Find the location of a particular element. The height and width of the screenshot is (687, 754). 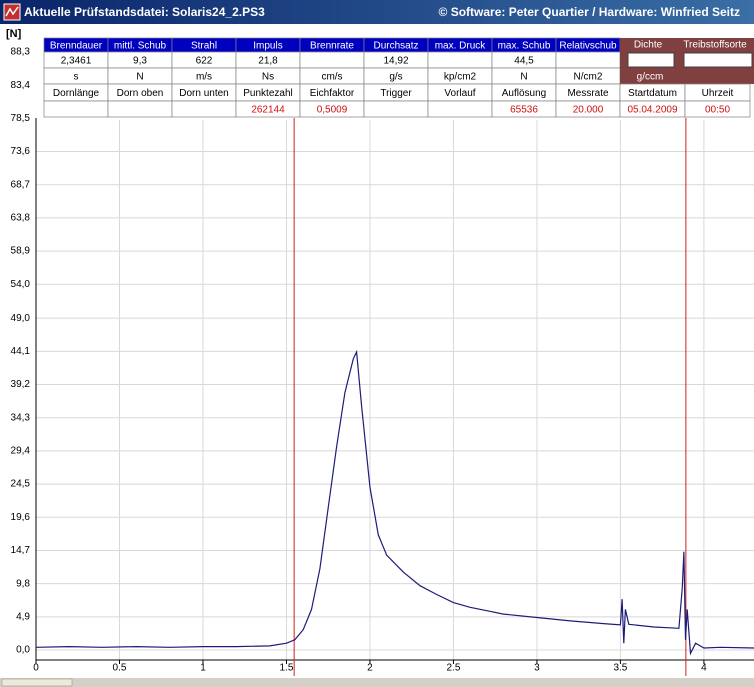

cell-text: 262144 is located at coordinates (268, 110).